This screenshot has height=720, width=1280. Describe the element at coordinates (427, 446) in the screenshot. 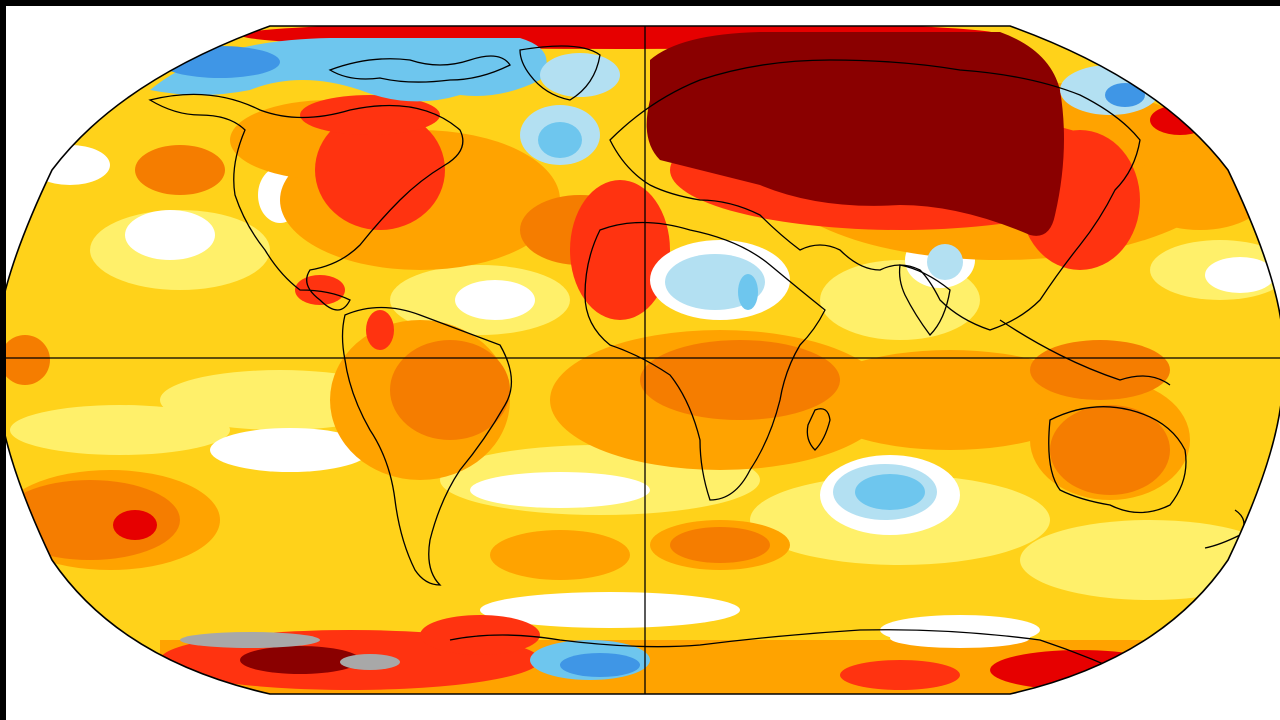

I see `south-america-outline` at that location.